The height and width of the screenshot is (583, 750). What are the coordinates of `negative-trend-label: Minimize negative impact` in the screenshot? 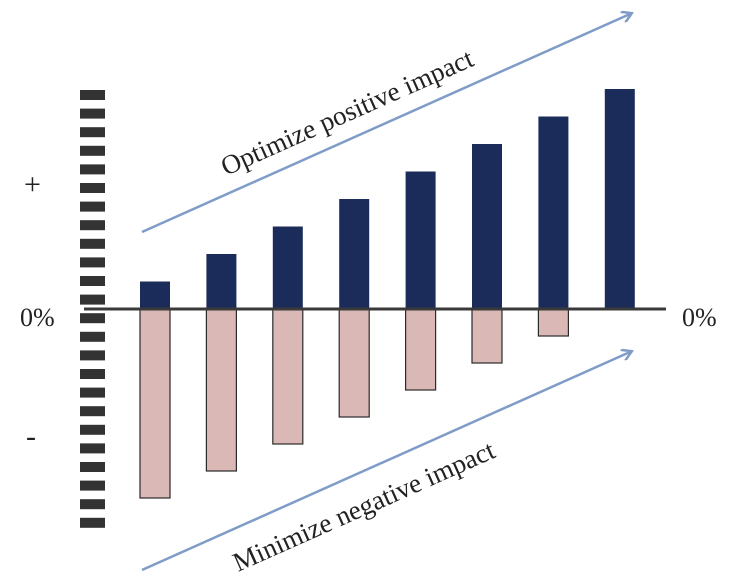 It's located at (364, 506).